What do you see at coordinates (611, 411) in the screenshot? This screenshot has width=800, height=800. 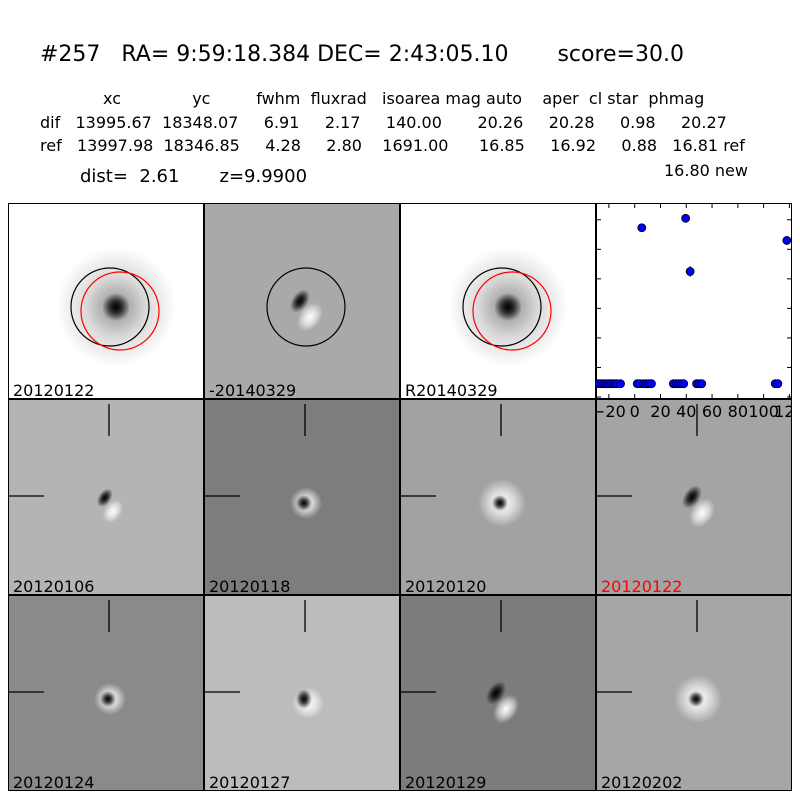 I see `x-tick-label: −20` at bounding box center [611, 411].